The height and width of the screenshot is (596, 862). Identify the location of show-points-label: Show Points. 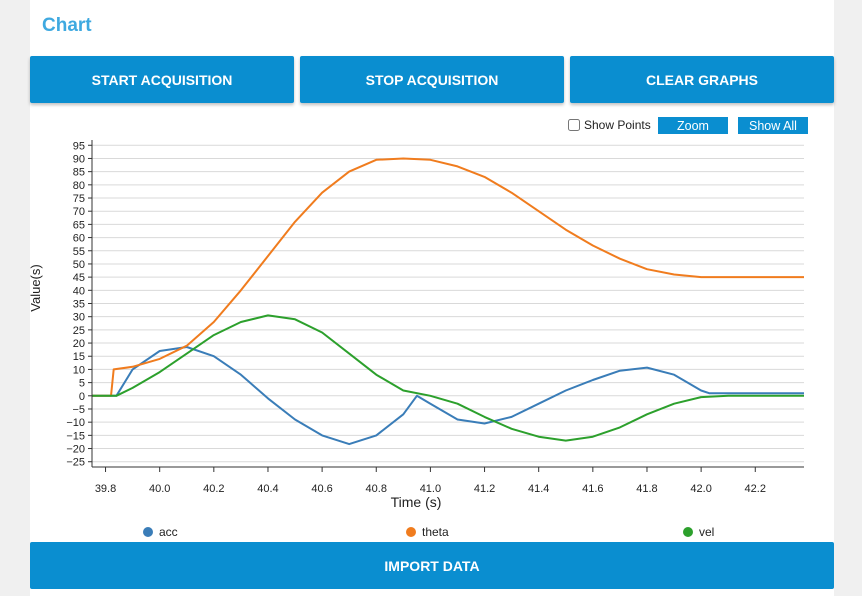
(617, 125).